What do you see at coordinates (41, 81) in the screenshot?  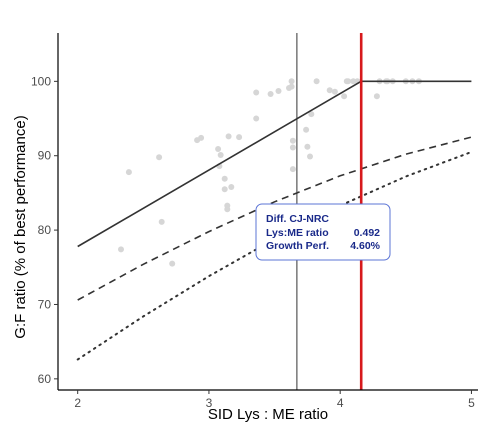 I see `y-tick-label: 100` at bounding box center [41, 81].